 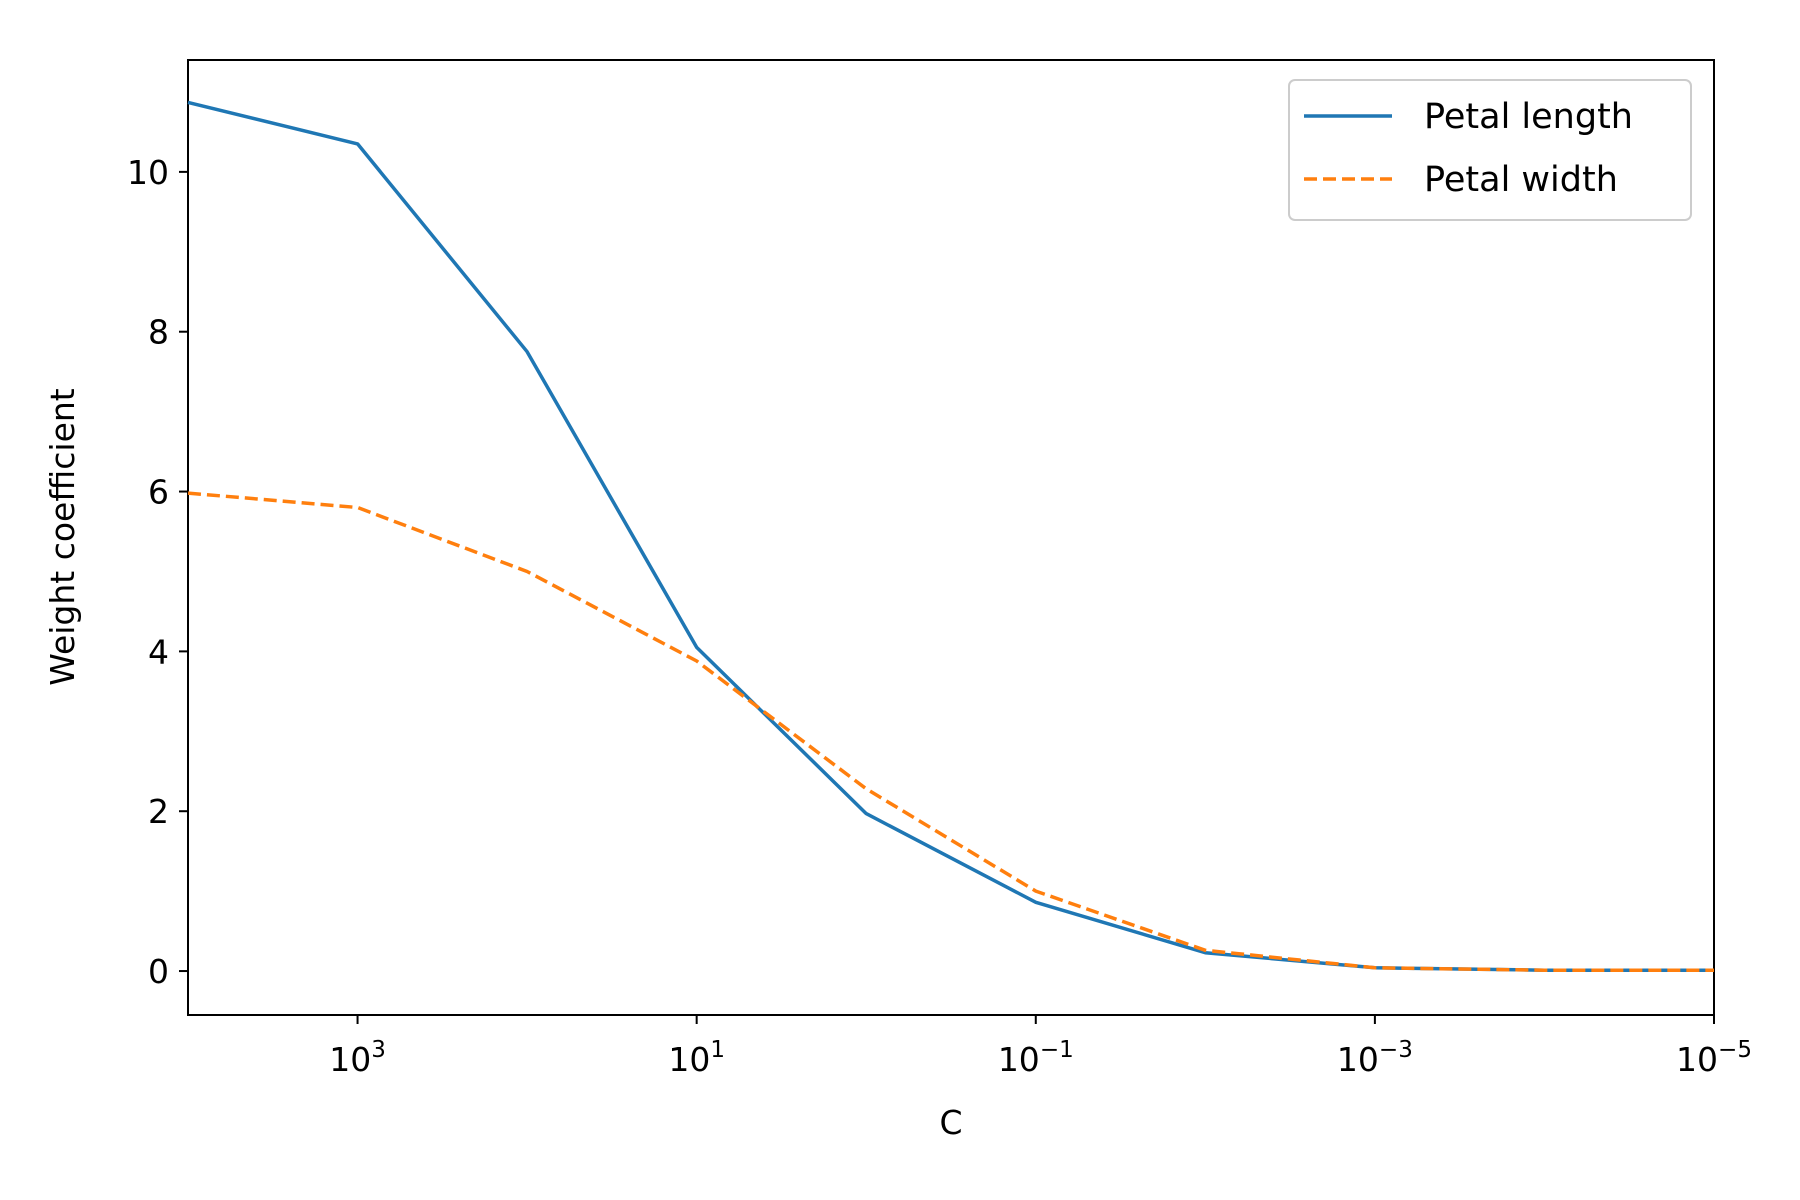 I want to click on x-tick-label: 10⁻⁵, so click(x=1714, y=1058).